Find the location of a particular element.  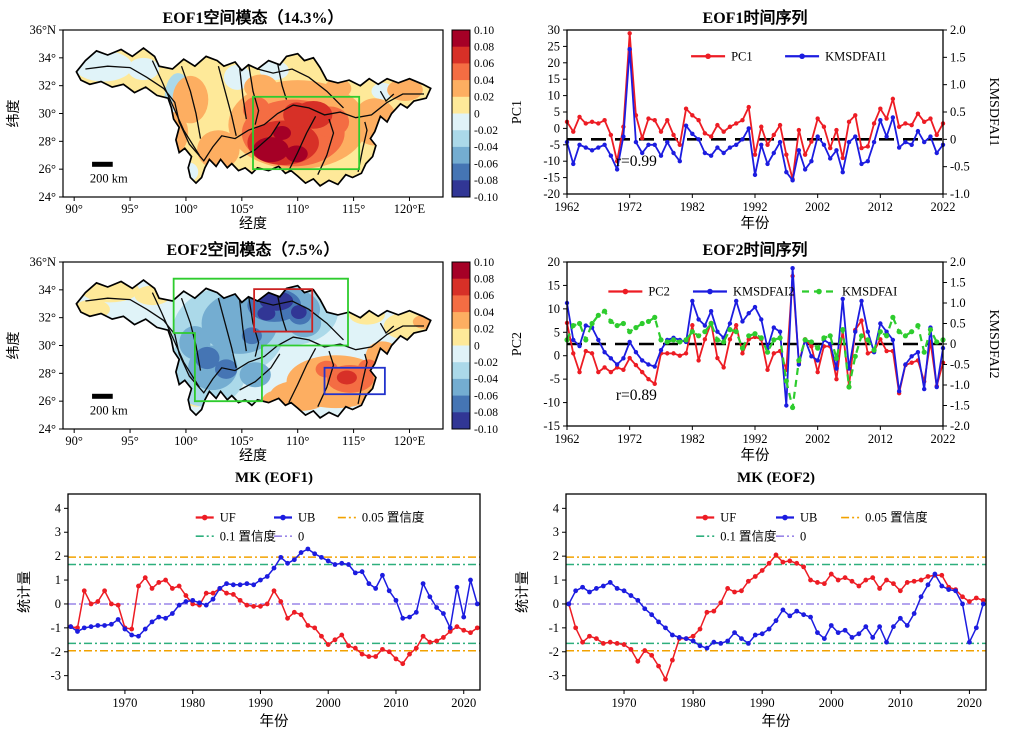

svg-text: 1970 is located at coordinates (624, 703).